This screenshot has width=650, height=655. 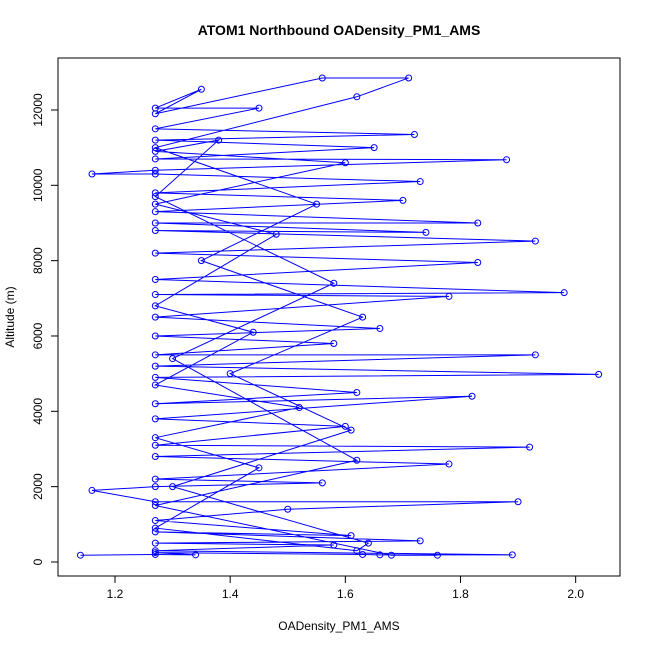 What do you see at coordinates (10, 316) in the screenshot?
I see `y-axis-label: Altitude (m)` at bounding box center [10, 316].